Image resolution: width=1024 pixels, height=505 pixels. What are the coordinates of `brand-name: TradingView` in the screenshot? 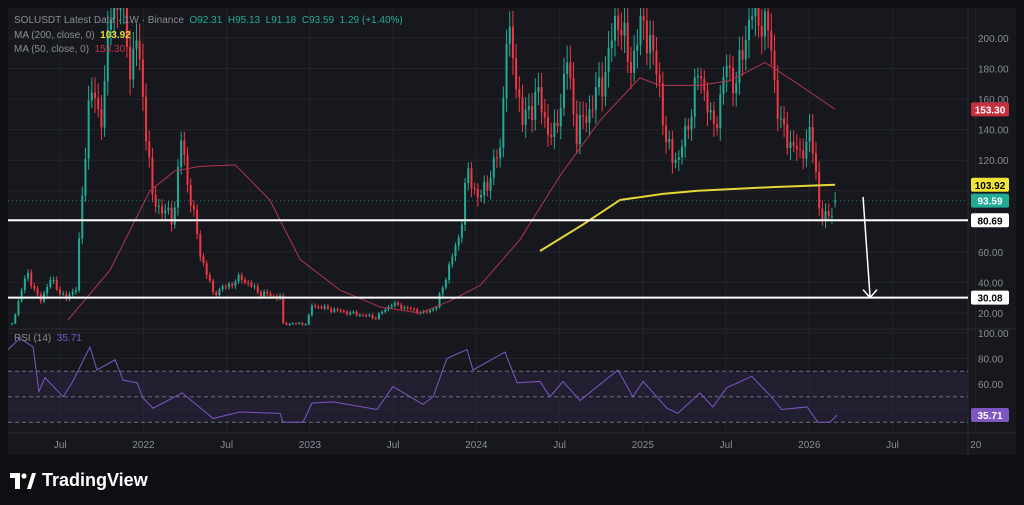 It's located at (95, 480).